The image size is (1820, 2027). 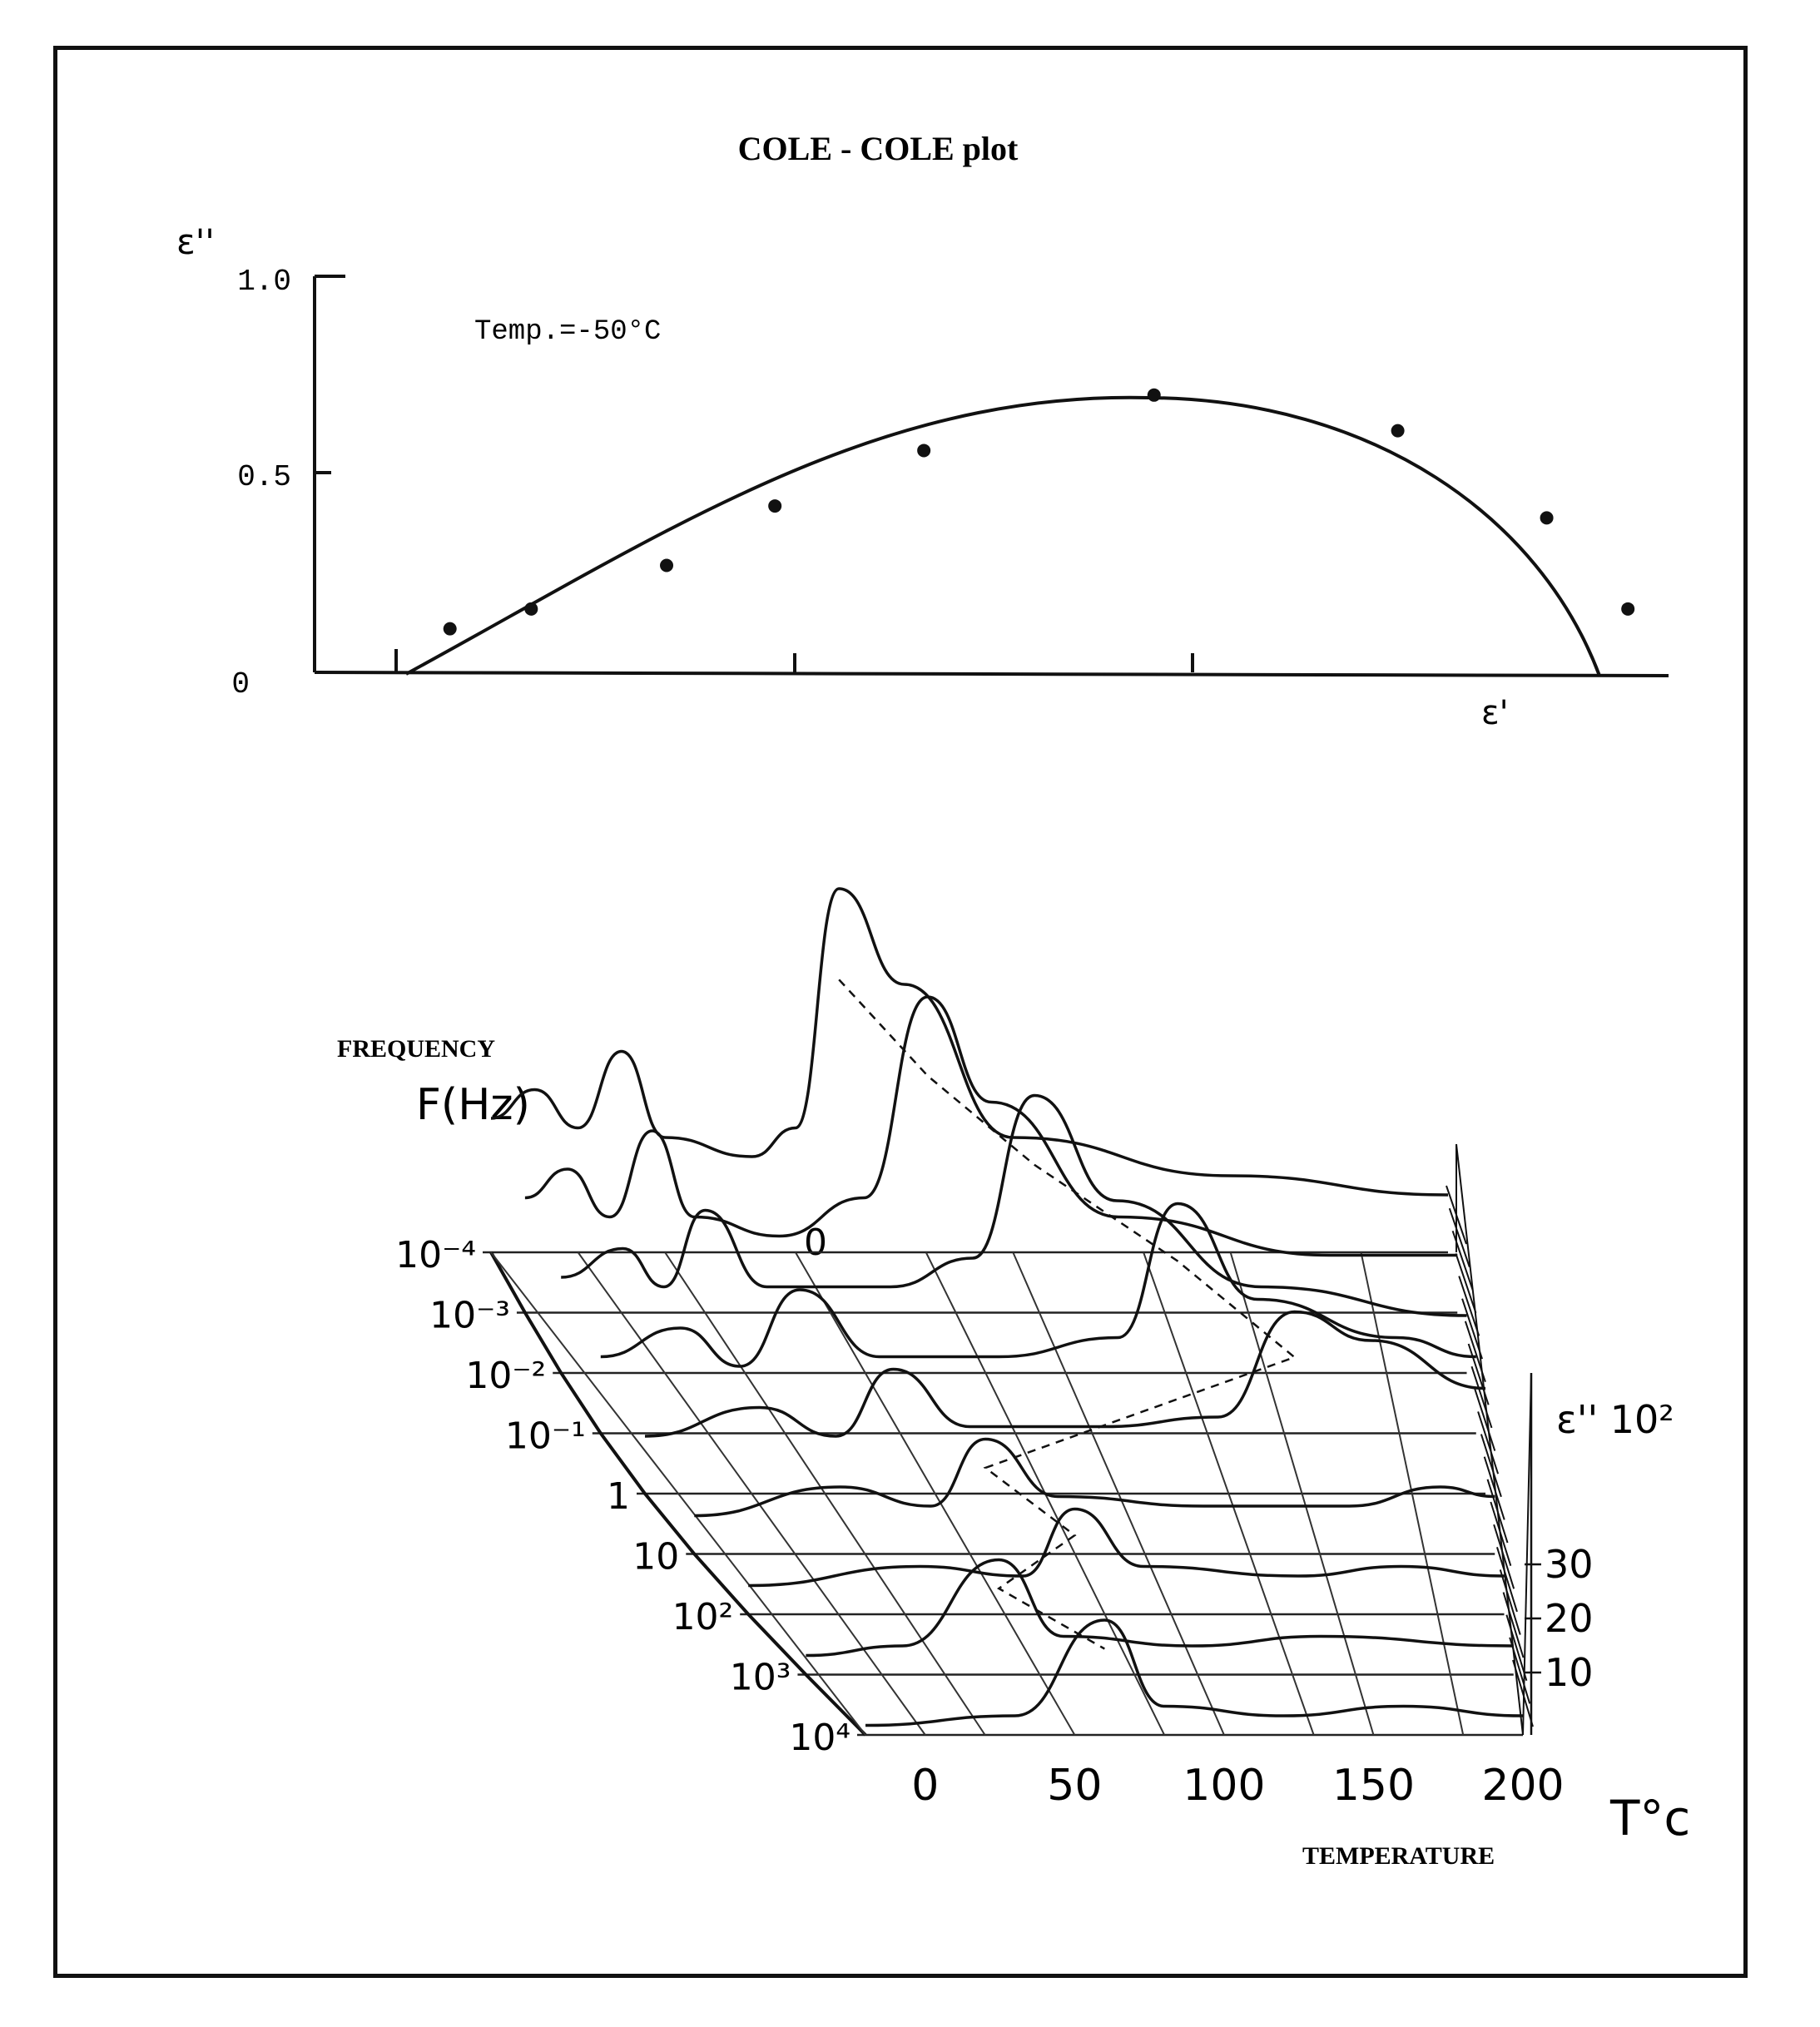 I want to click on waterfall-peak-ridge, so click(x=1067, y=1314).